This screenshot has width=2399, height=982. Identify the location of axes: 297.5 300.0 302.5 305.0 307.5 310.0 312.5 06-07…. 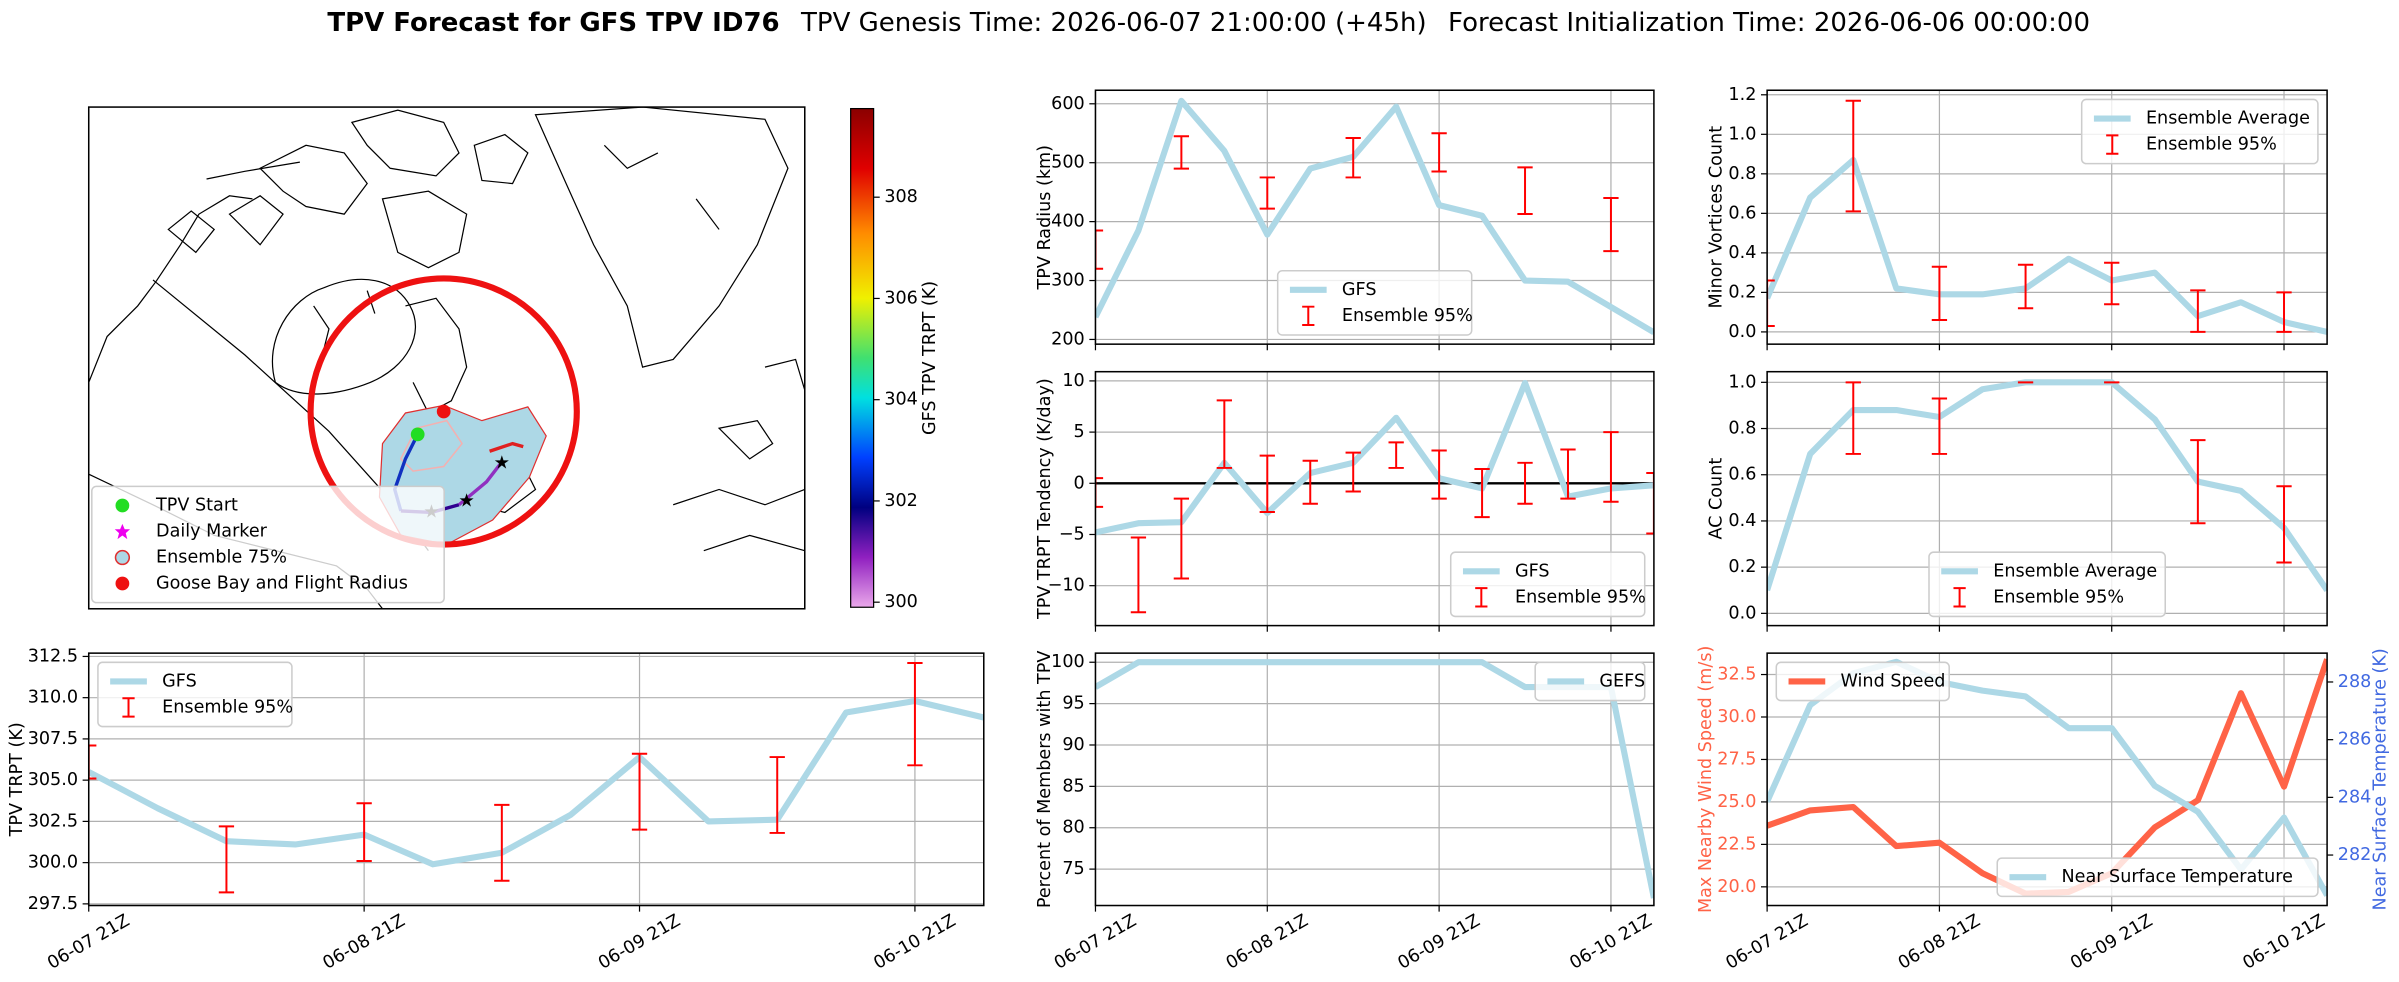
(496, 810).